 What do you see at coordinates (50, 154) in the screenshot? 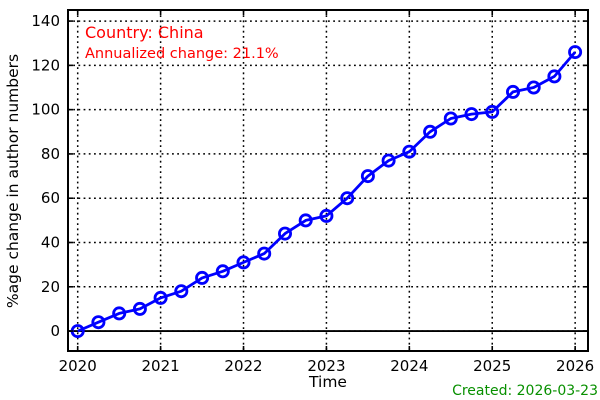
I see `y-tick-label: 80` at bounding box center [50, 154].